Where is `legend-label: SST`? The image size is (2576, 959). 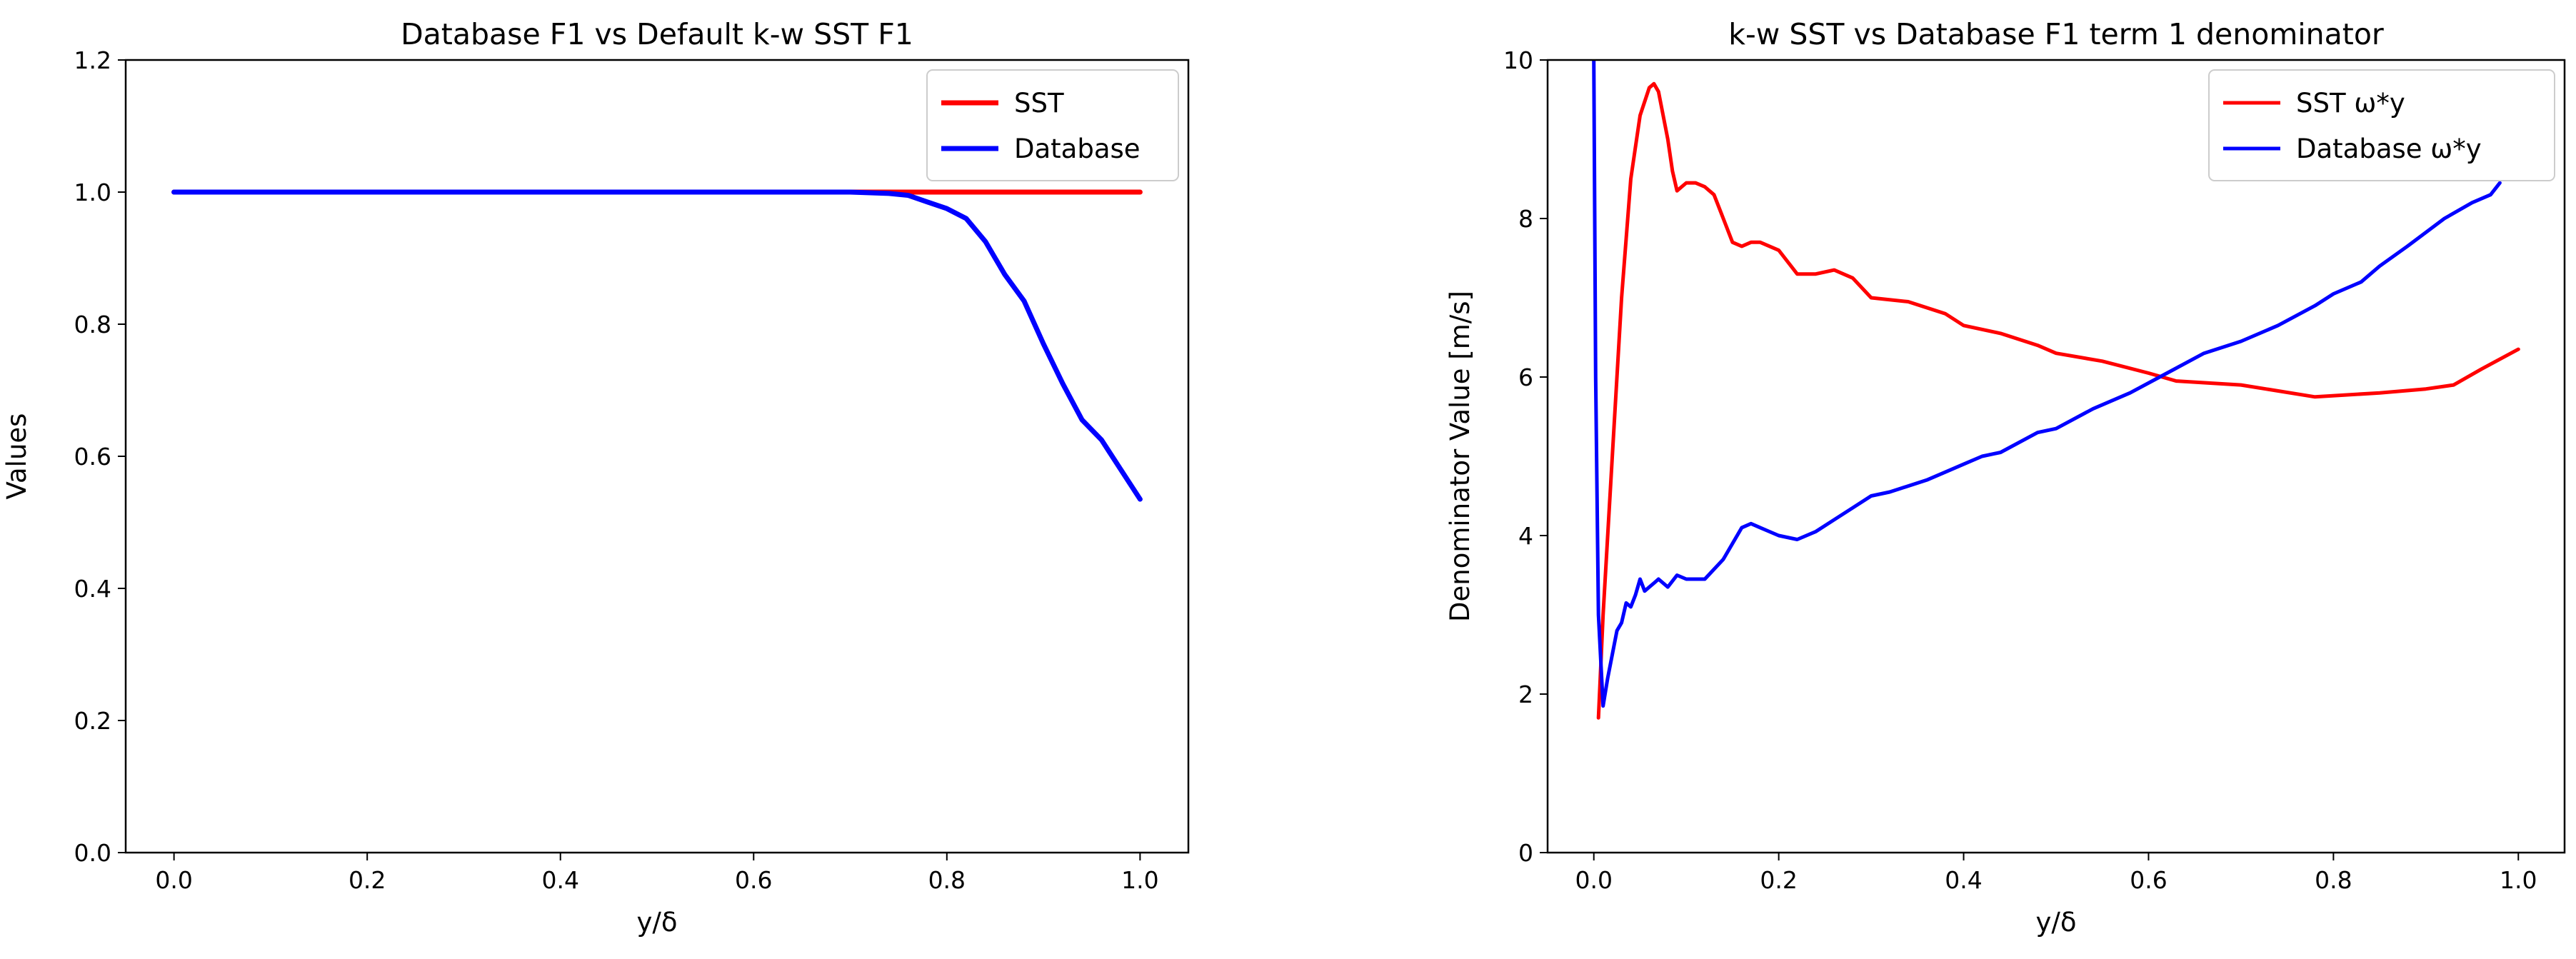
legend-label: SST is located at coordinates (1039, 103).